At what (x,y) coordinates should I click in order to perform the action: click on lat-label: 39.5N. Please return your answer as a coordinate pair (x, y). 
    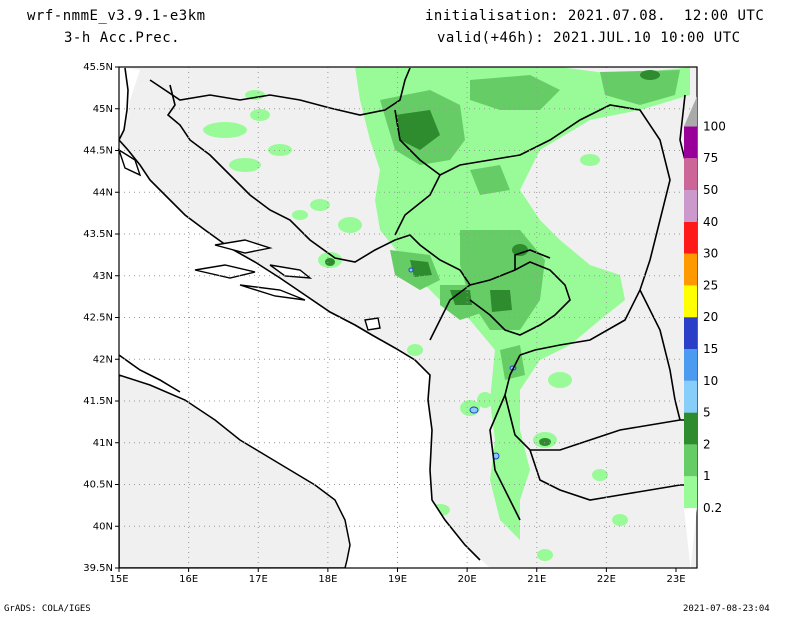
    Looking at the image, I should click on (98, 568).